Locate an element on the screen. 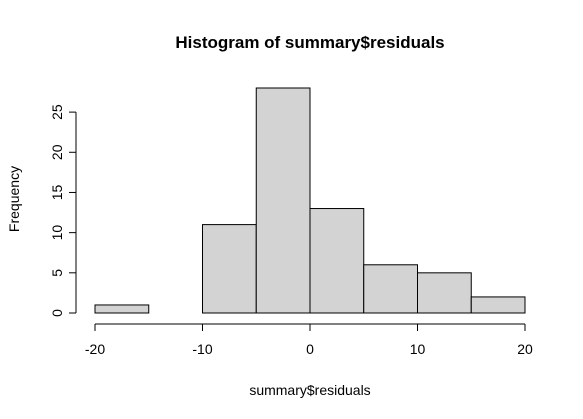 The height and width of the screenshot is (419, 583). x-axis-label: summary$residuals is located at coordinates (309, 390).